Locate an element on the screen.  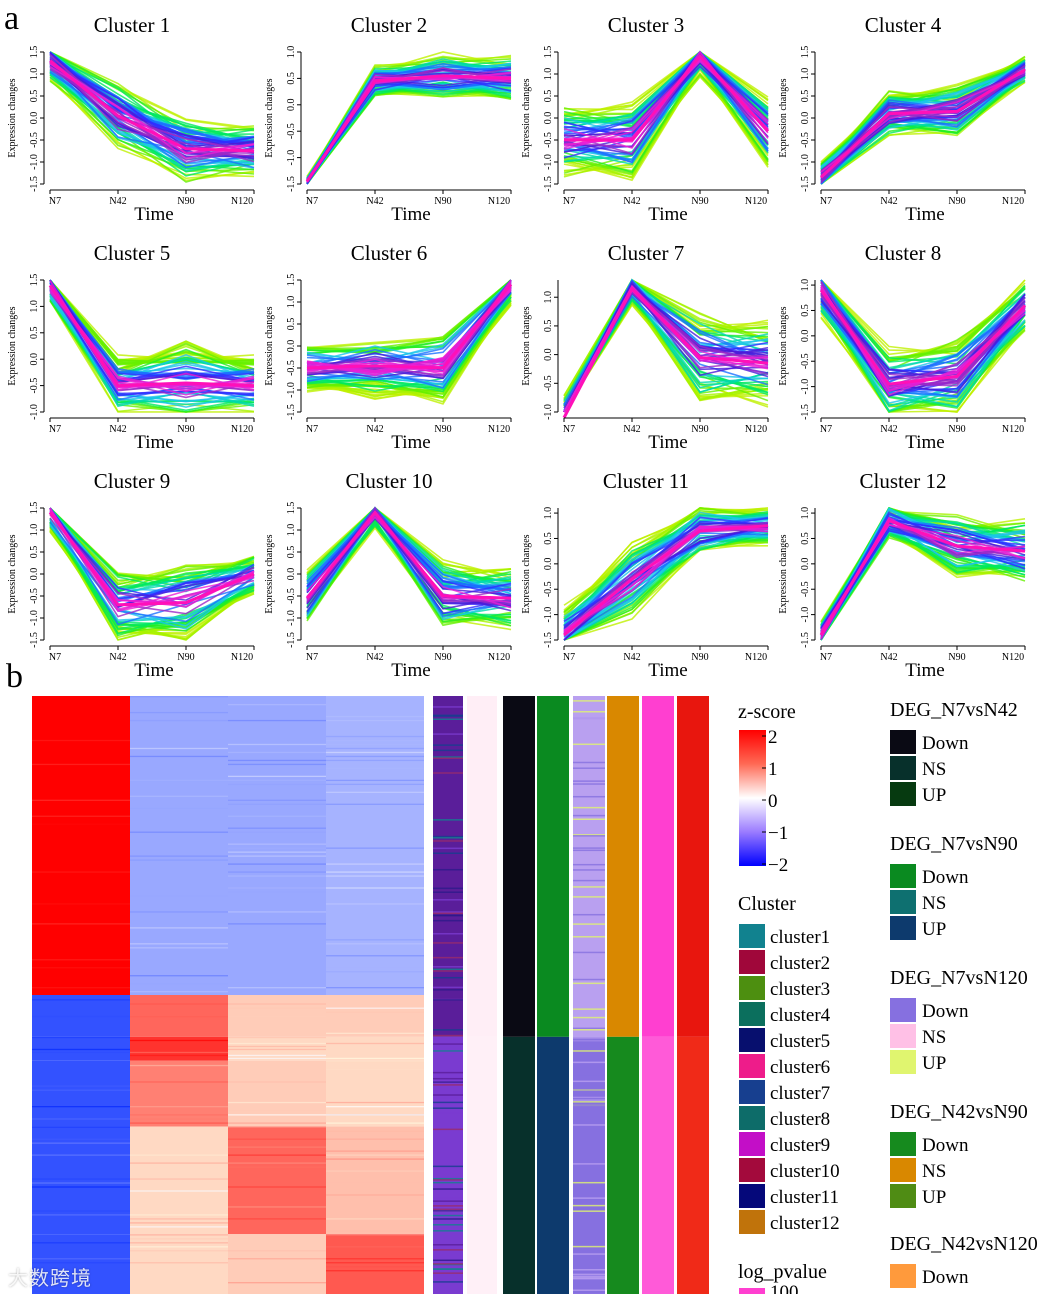
zscore-tick-label: −2 is located at coordinates (778, 865).